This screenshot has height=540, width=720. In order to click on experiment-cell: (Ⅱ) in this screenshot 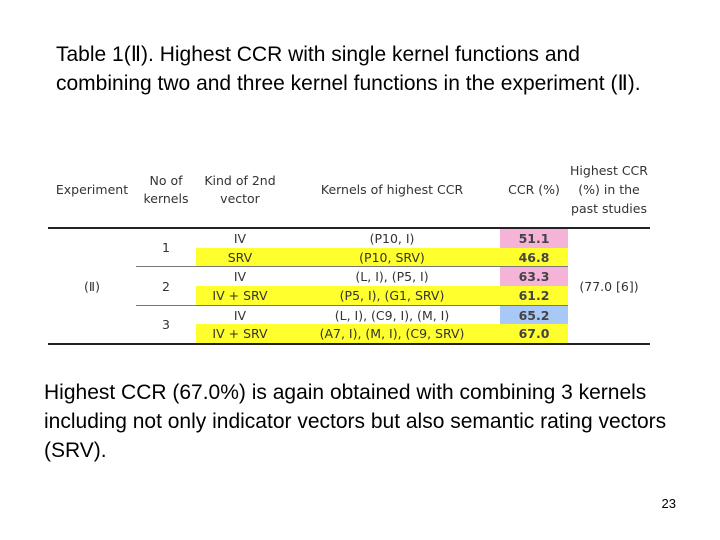, I will do `click(92, 287)`.